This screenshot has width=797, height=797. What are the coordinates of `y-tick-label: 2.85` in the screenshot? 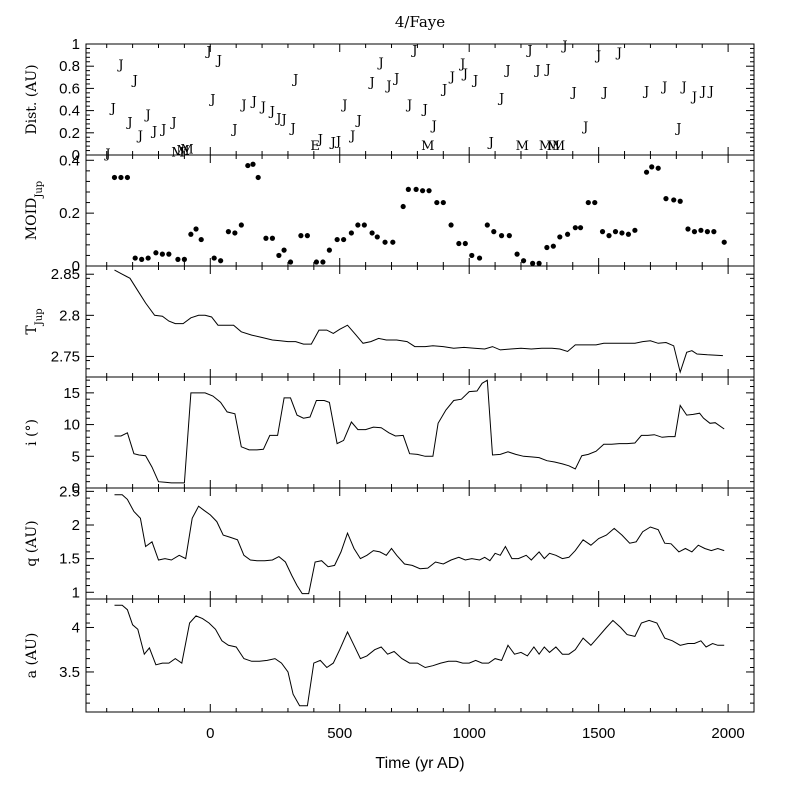 It's located at (65, 274).